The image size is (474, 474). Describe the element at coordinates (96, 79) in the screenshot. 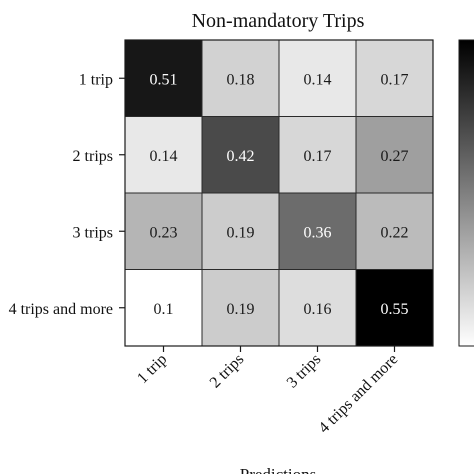

I see `y-tick-label: 1 trip` at that location.